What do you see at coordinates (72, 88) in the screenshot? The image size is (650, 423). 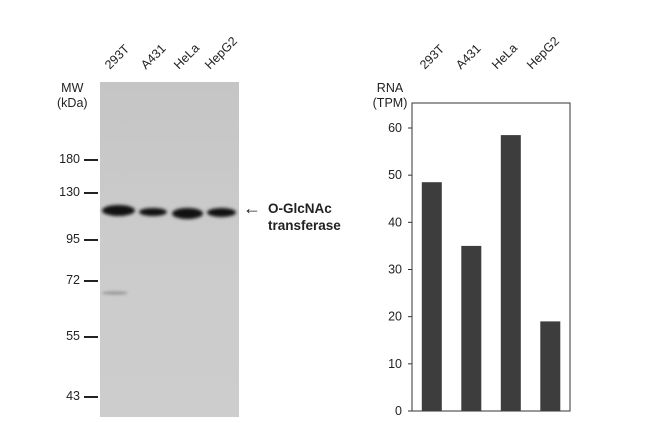 I see `mw-header-line-1: MW` at bounding box center [72, 88].